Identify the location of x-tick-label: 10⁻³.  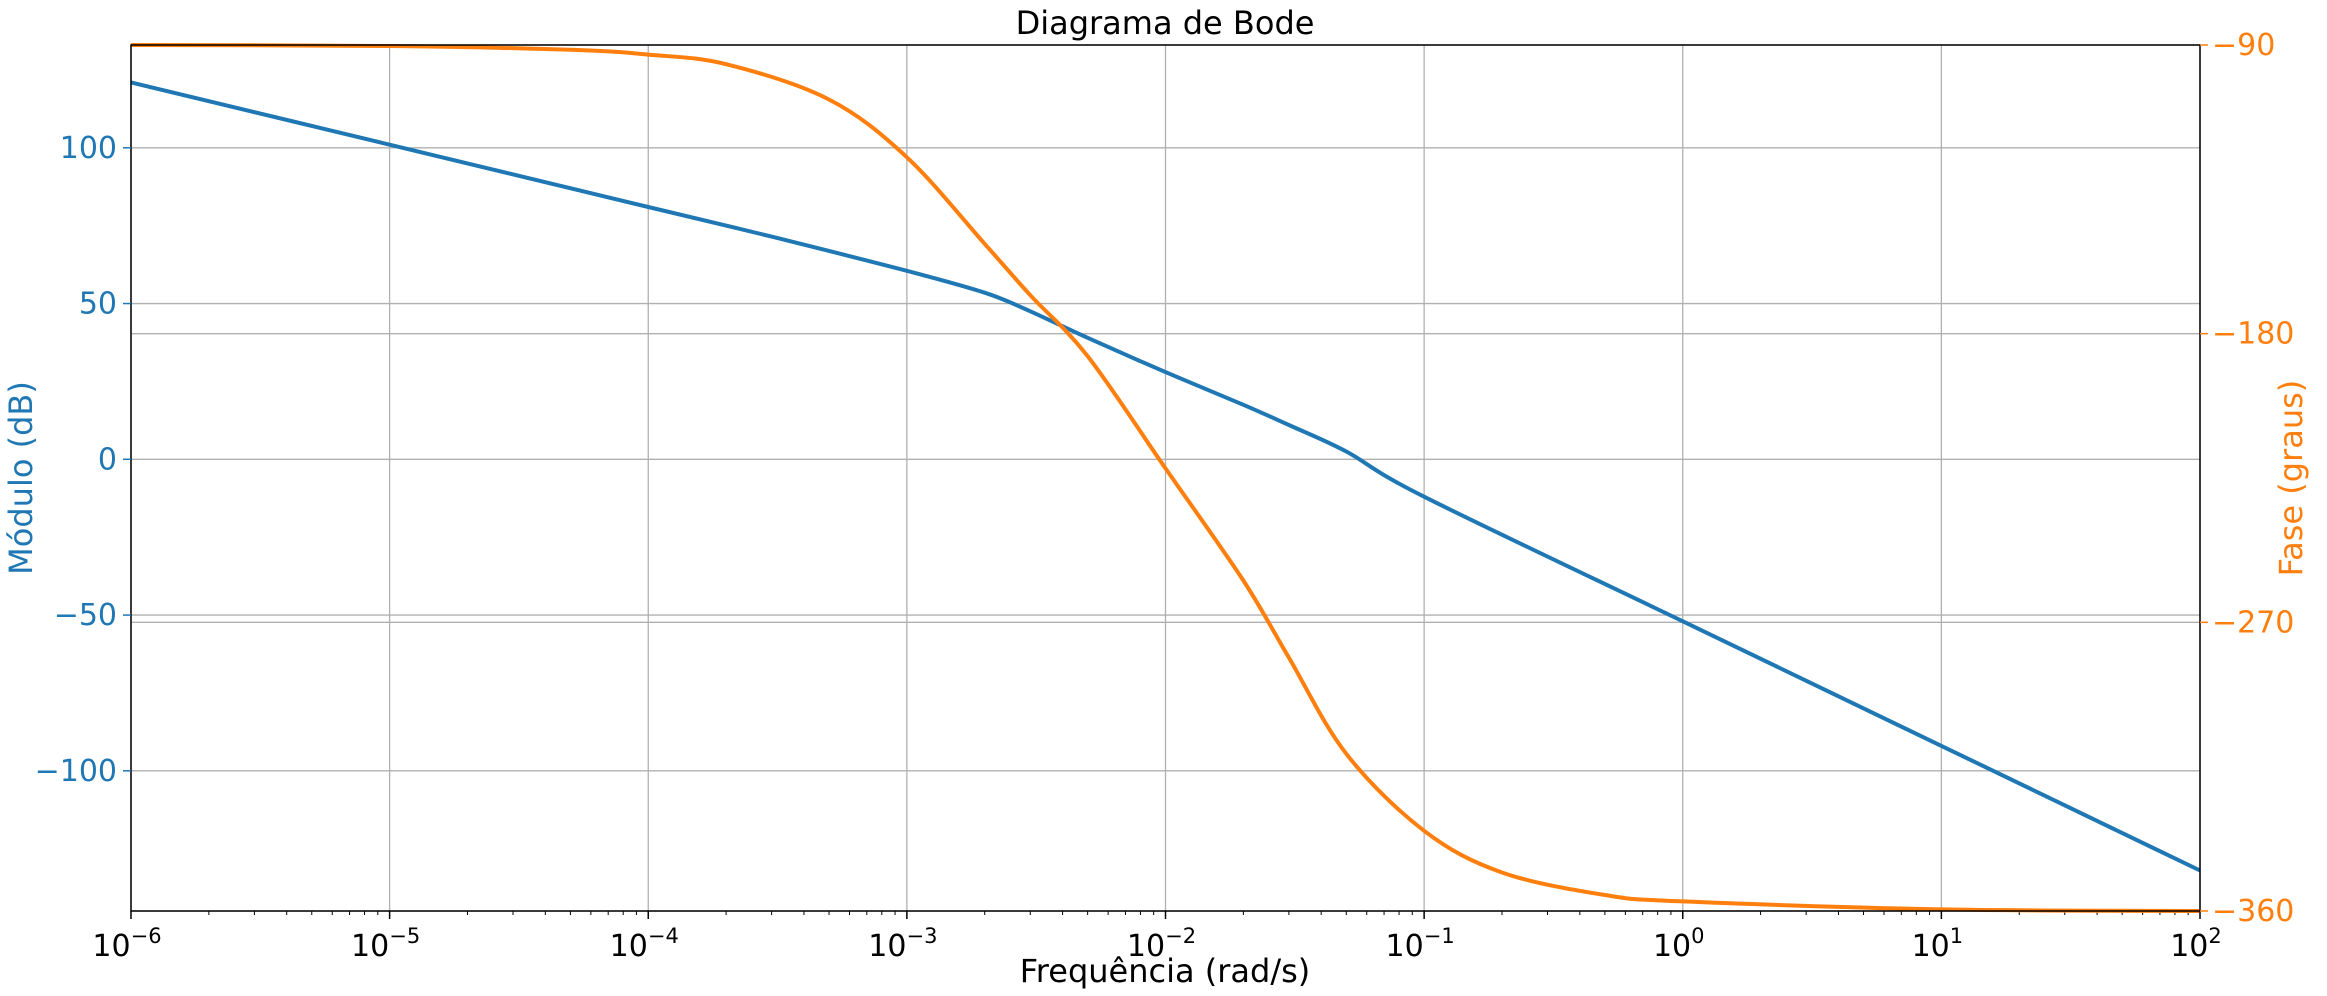
(902, 944).